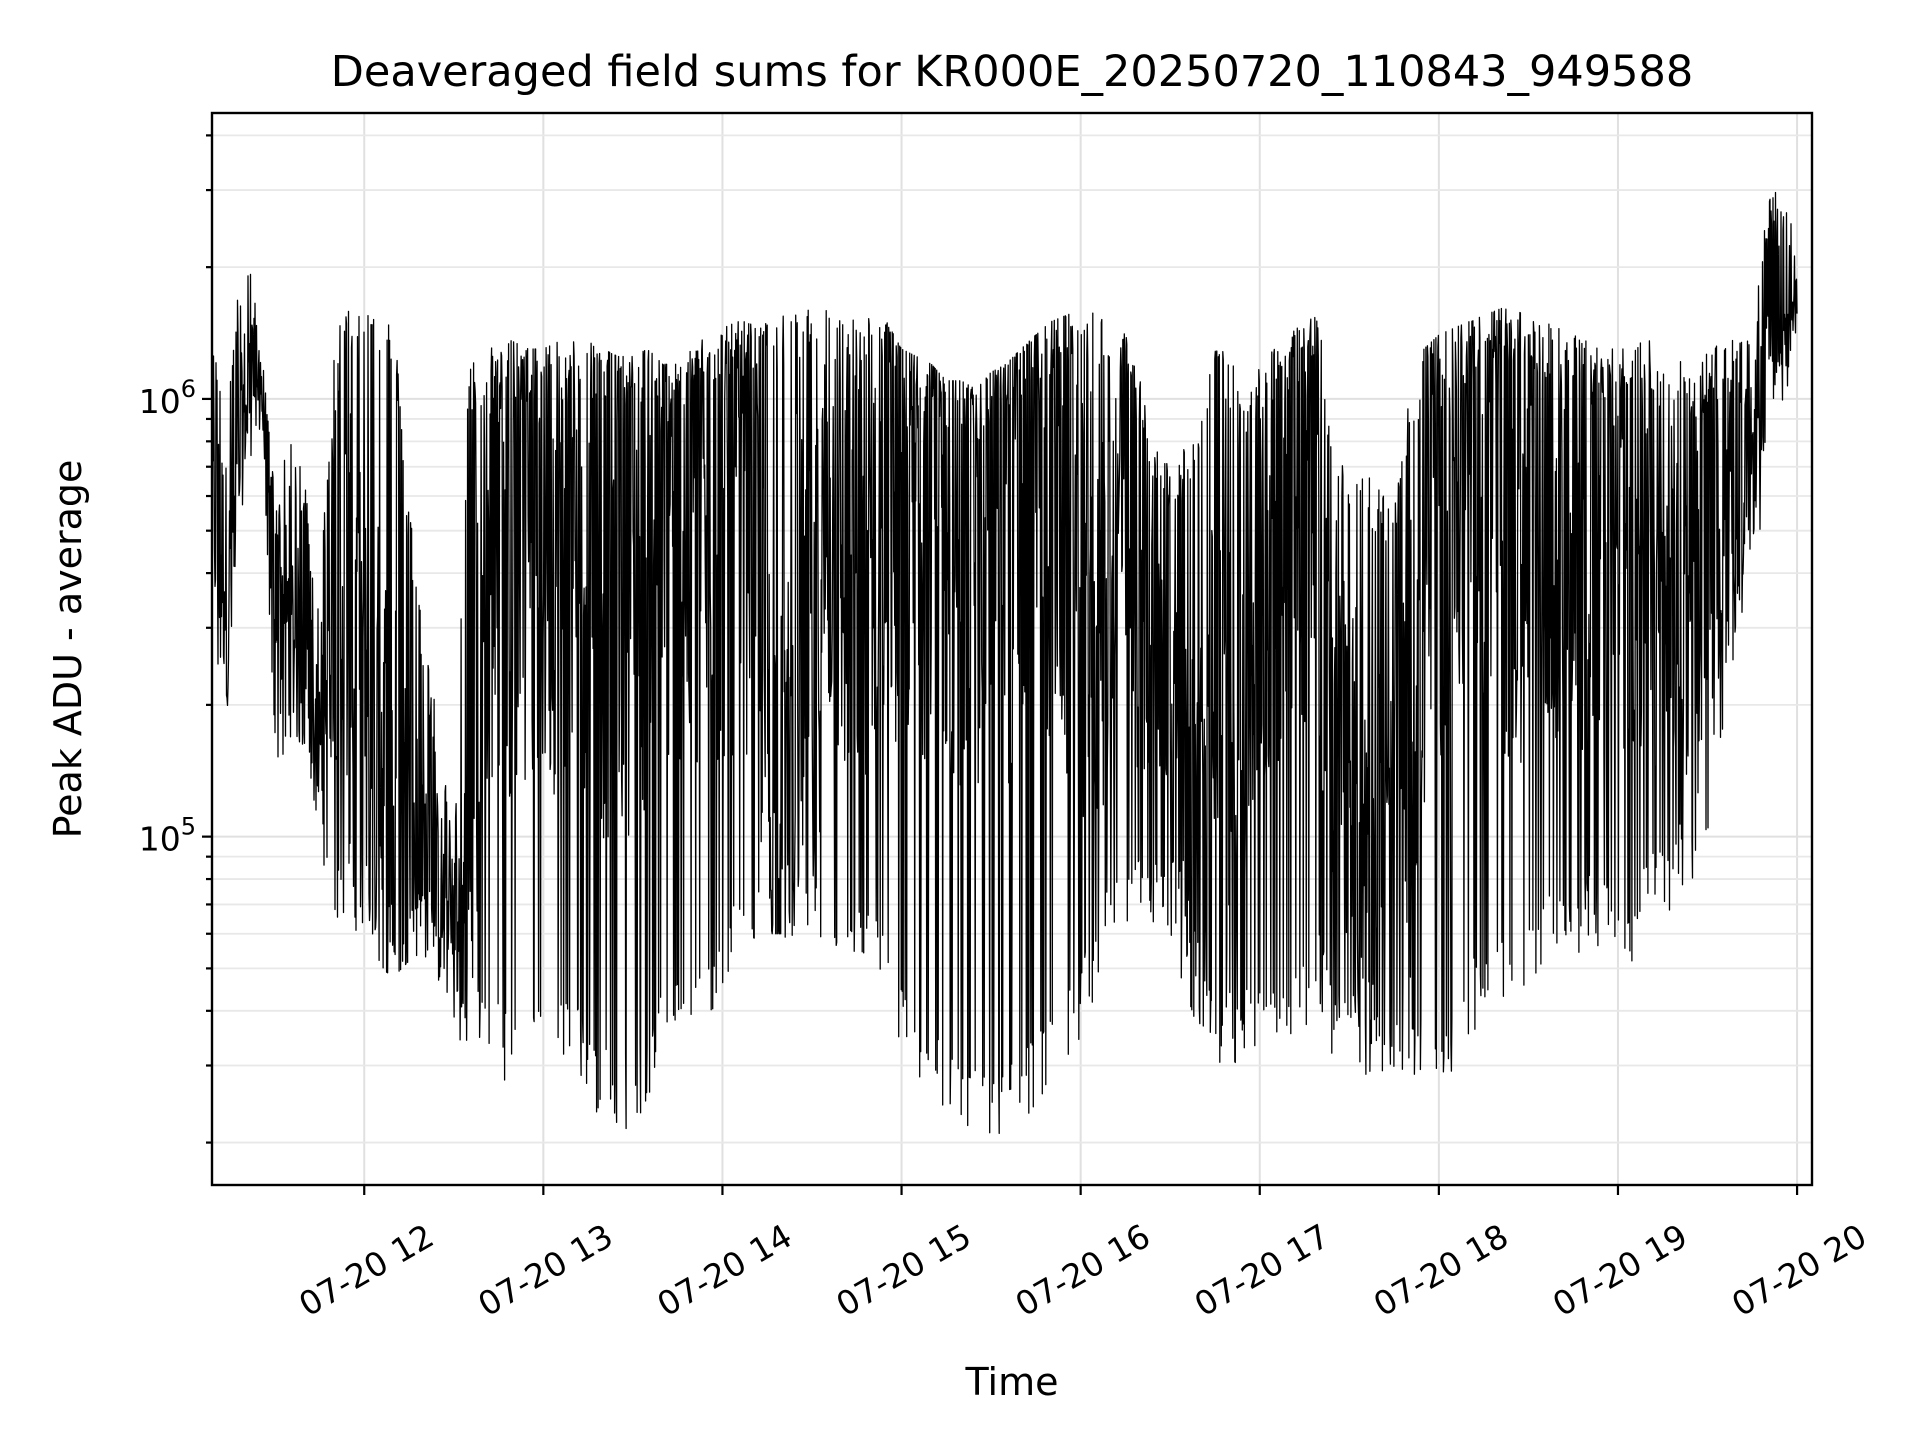 The height and width of the screenshot is (1440, 1920). I want to click on y-tick-label: 10⁶, so click(167, 398).